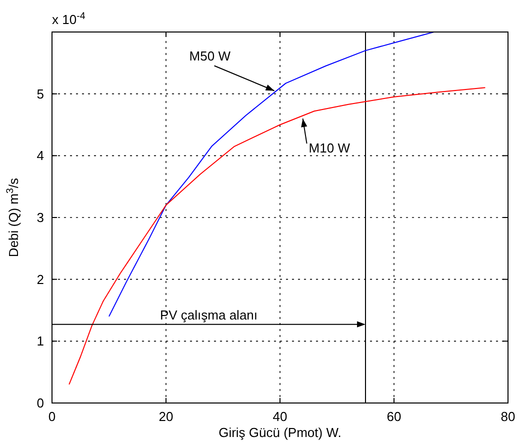 The height and width of the screenshot is (443, 523). I want to click on y-tick-label: 4, so click(40, 156).